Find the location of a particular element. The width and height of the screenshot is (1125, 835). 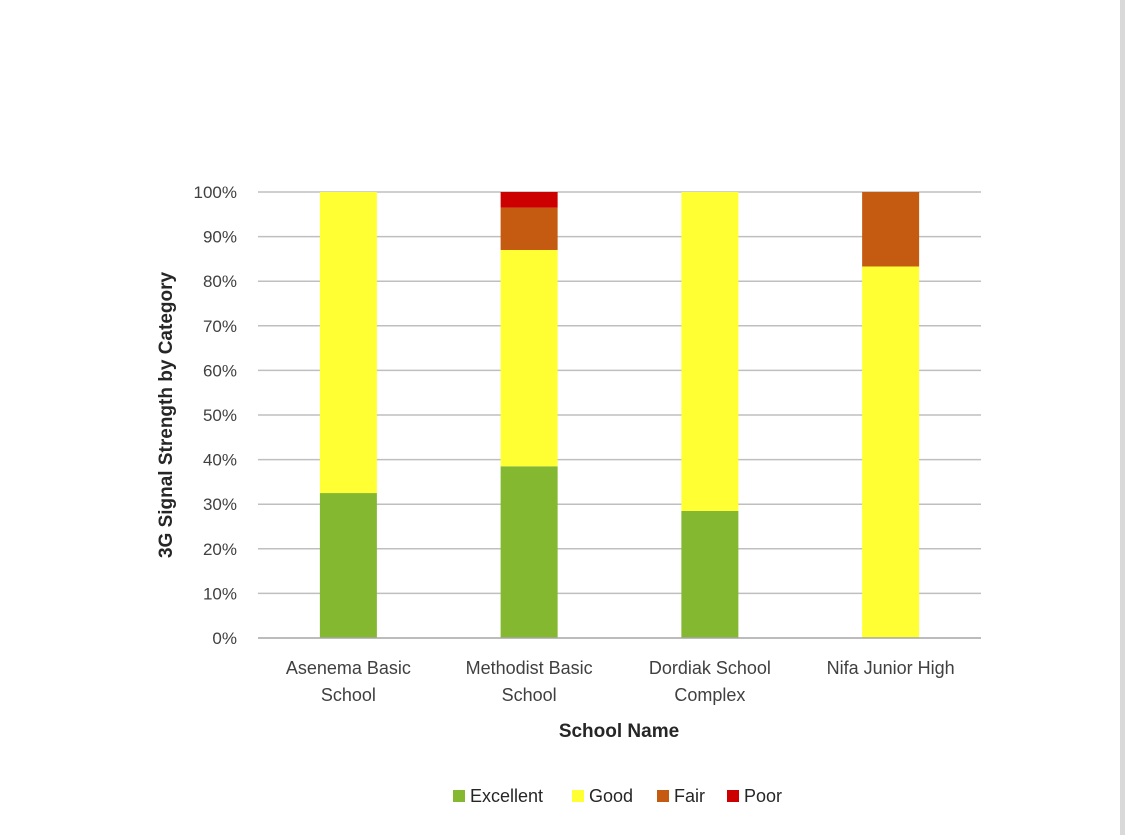

y-tick-label: 70% is located at coordinates (220, 326).